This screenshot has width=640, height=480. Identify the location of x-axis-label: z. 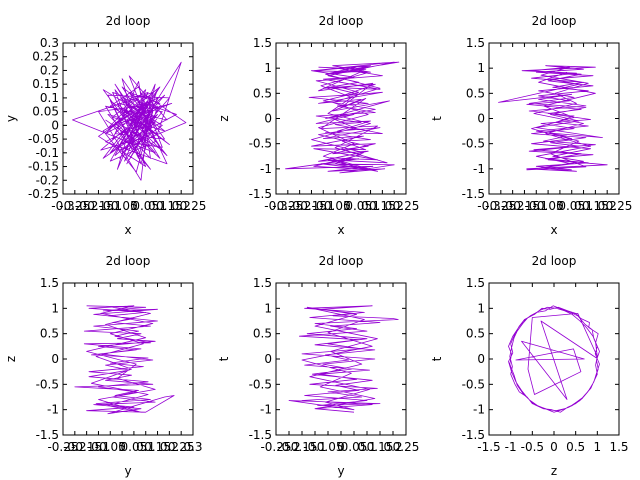
(554, 471).